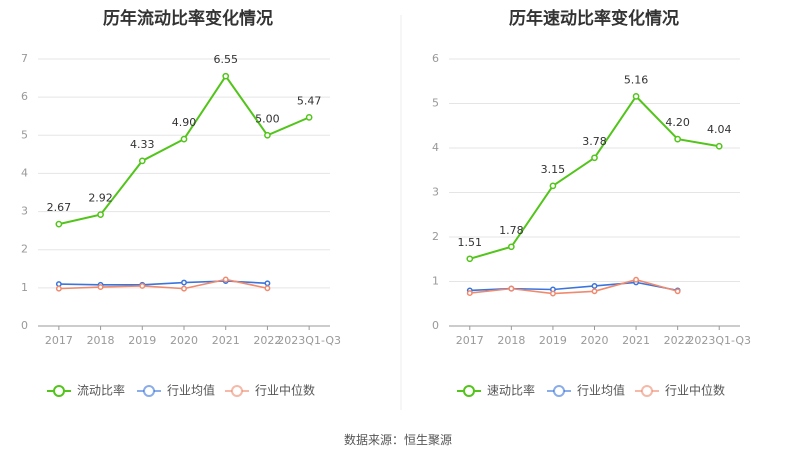 The height and width of the screenshot is (459, 796). I want to click on y-tick-label: 7, so click(24, 58).